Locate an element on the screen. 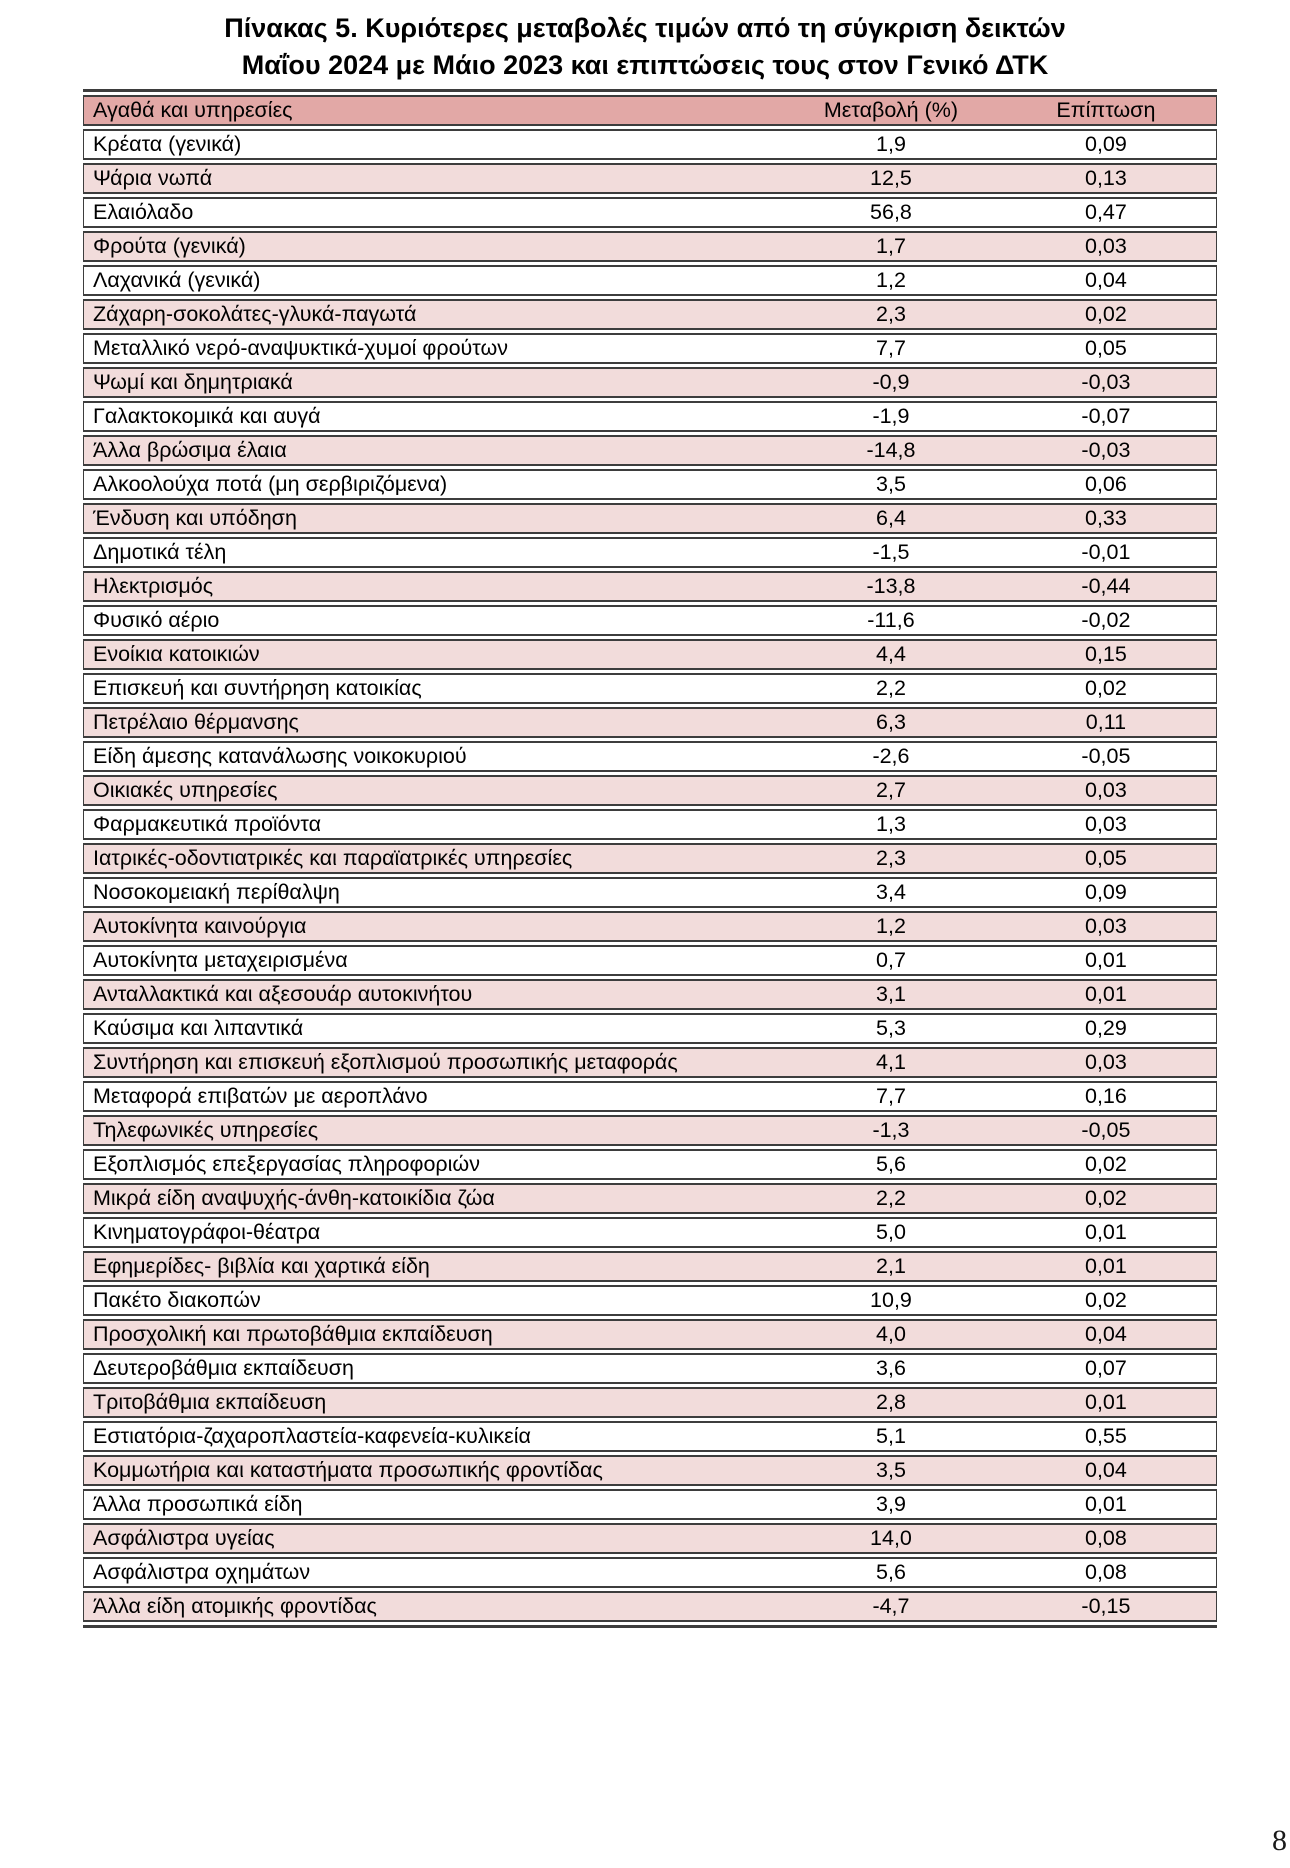  item-label: Αυτοκίνητα καινούργια is located at coordinates (435, 926).